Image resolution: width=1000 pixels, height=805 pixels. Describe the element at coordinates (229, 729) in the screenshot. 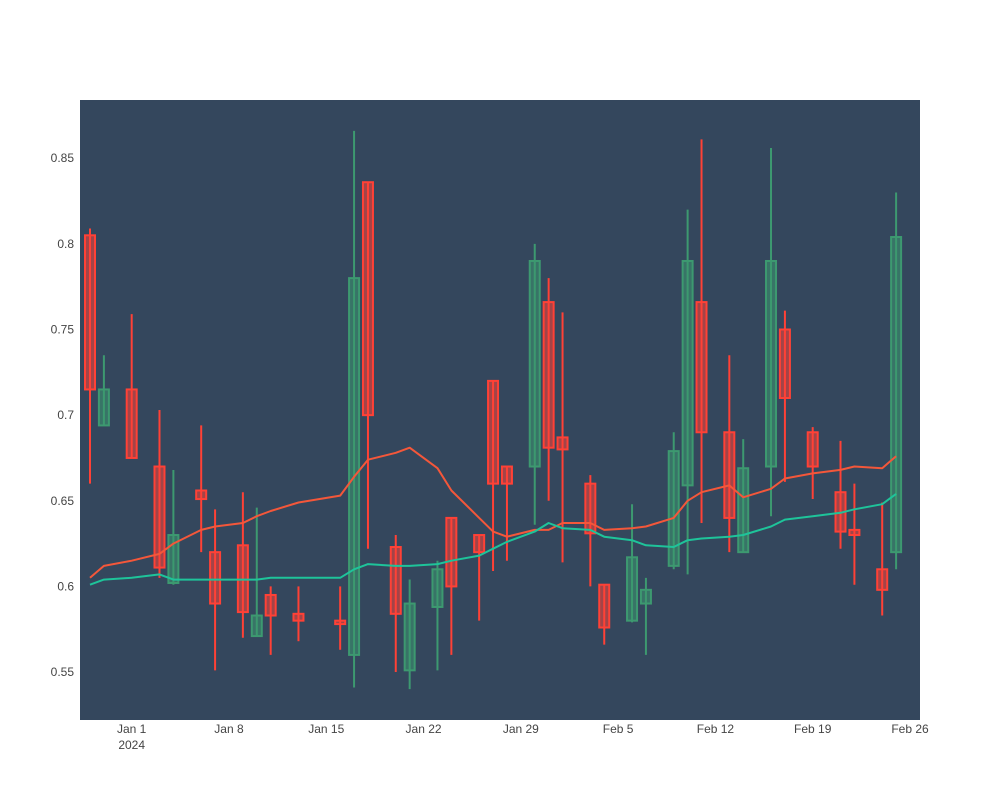

I see `x-tick-label: Jan 8` at that location.